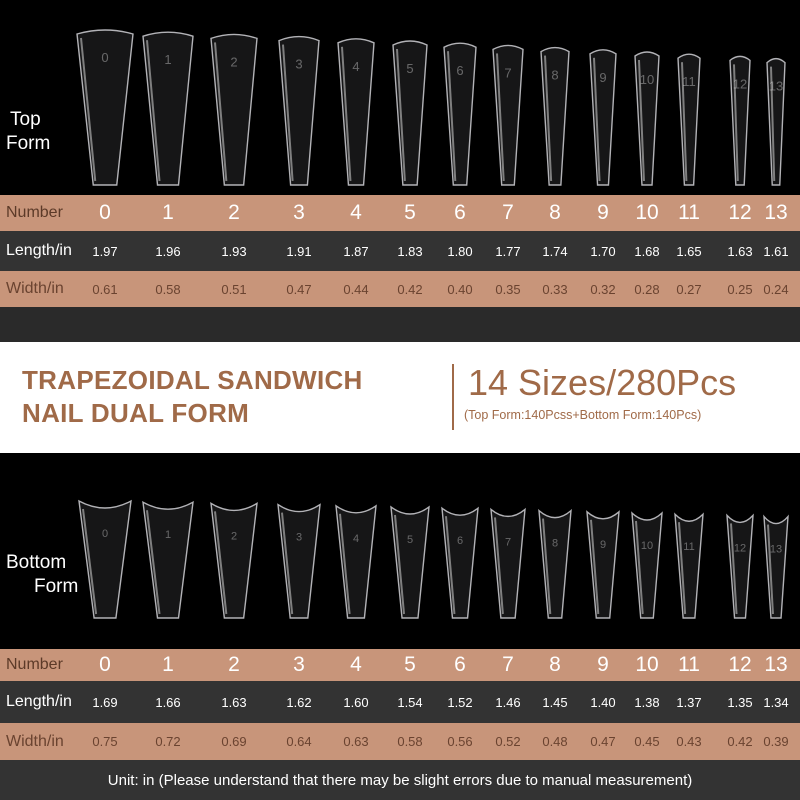 This screenshot has width=800, height=800. Describe the element at coordinates (602, 382) in the screenshot. I see `banner-sizes: 14 Sizes/280Pcs` at that location.